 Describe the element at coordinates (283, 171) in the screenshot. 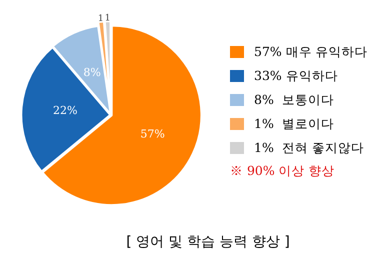

I see `text: ※ 90% 이상 향상` at that location.